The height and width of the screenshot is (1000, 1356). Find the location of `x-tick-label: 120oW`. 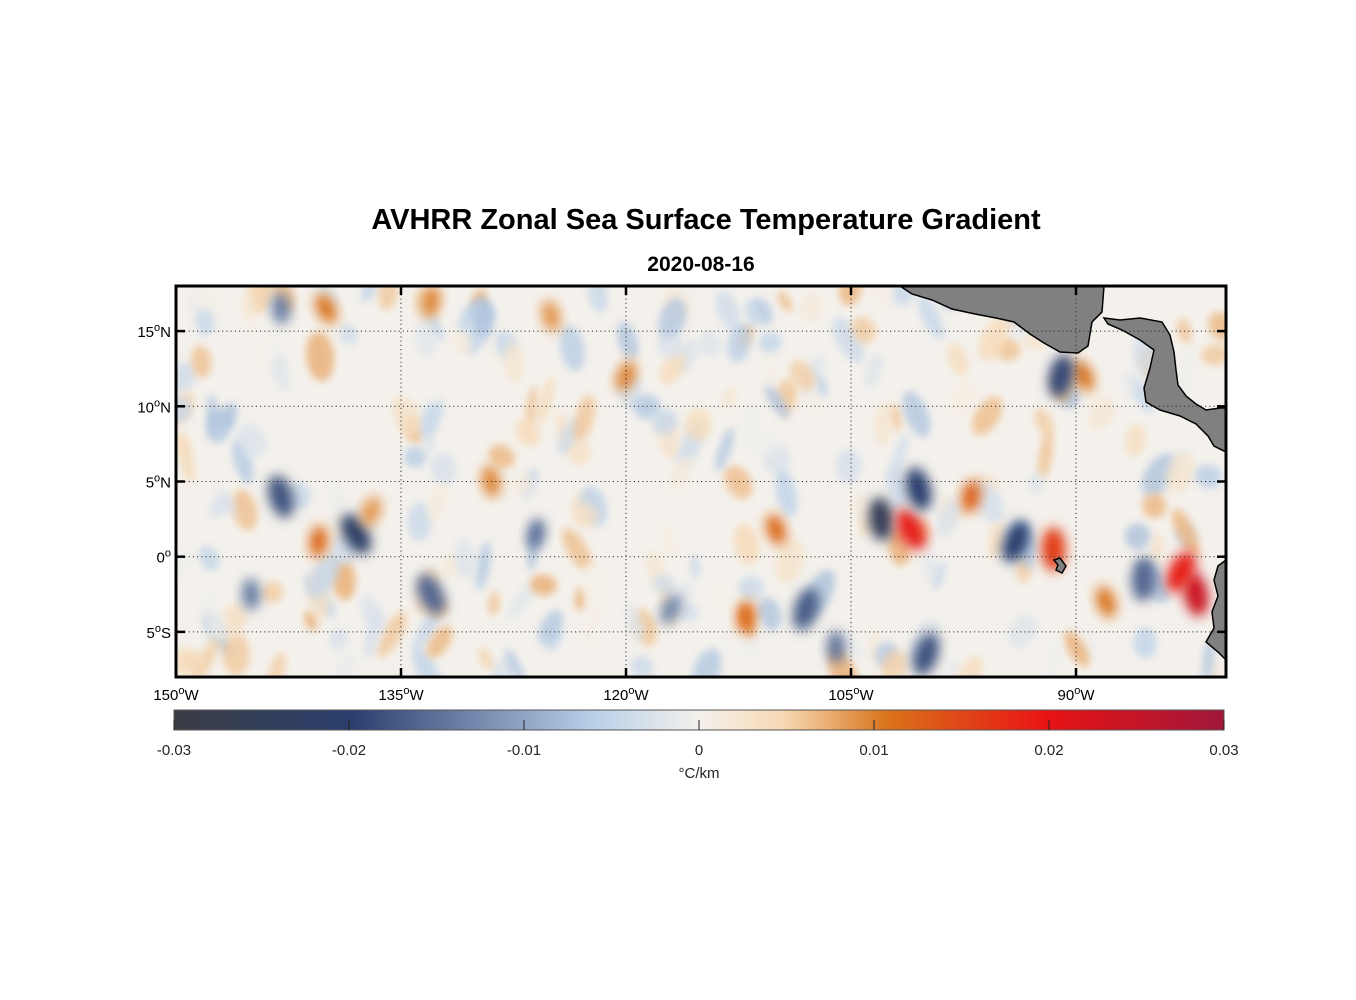

x-tick-label: 120oW is located at coordinates (626, 694).